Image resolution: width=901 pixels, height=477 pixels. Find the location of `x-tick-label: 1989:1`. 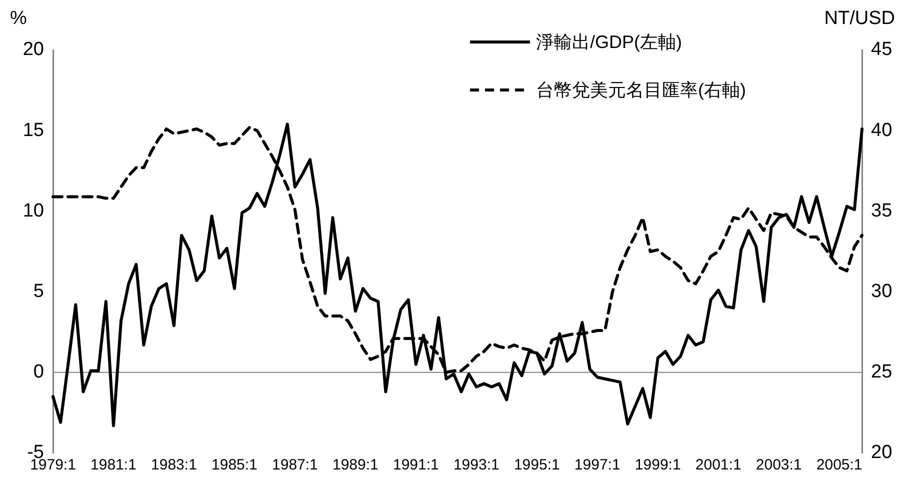

x-tick-label: 1989:1 is located at coordinates (355, 465).